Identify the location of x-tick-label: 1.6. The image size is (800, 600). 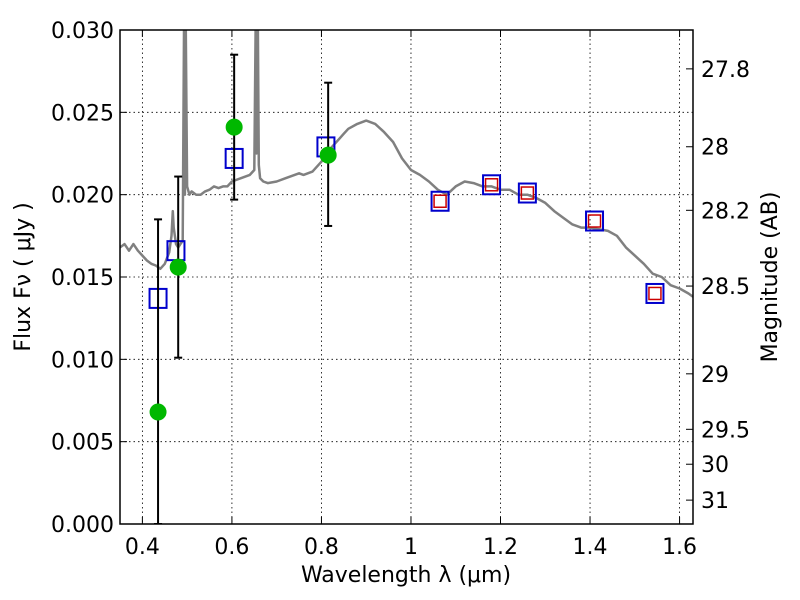
(679, 547).